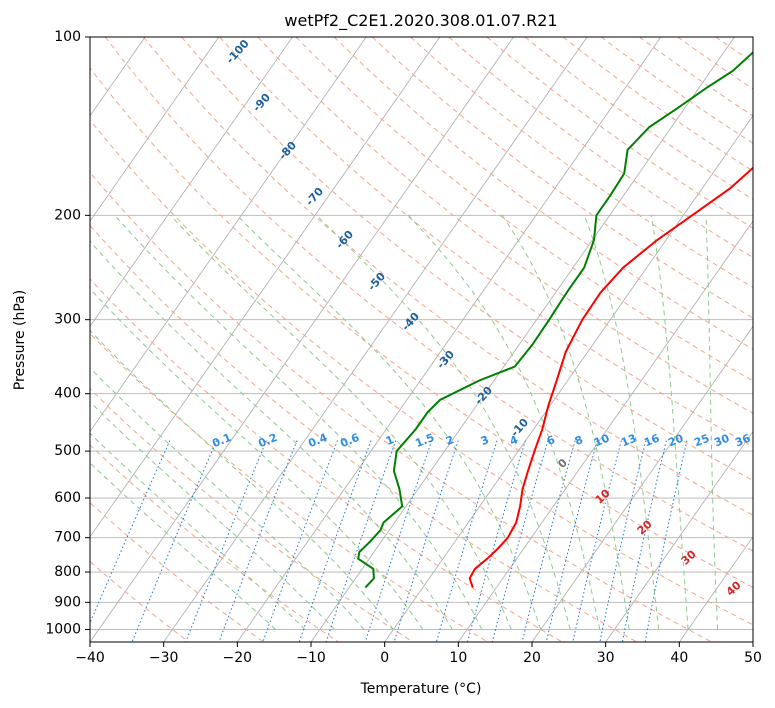 This screenshot has width=775, height=708. Describe the element at coordinates (311, 658) in the screenshot. I see `x-tick-label: −10` at that location.